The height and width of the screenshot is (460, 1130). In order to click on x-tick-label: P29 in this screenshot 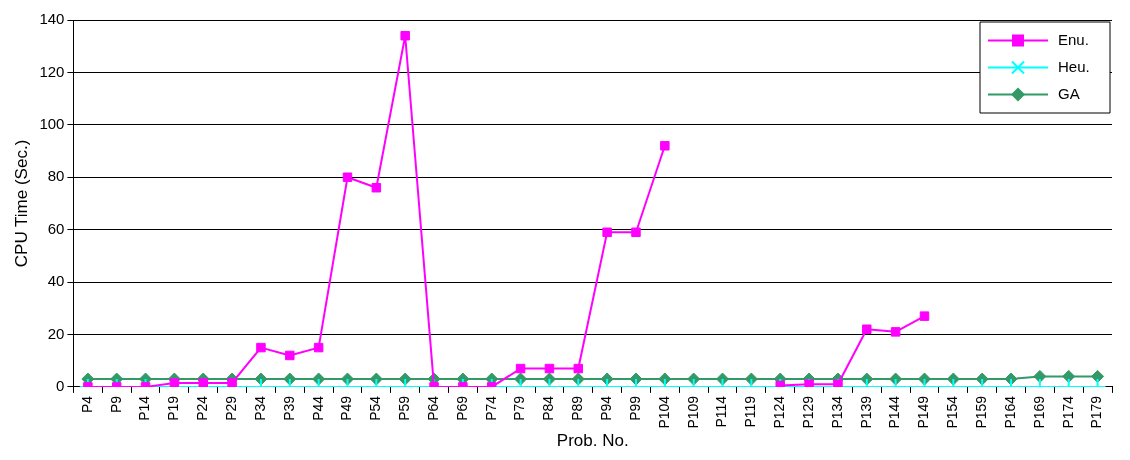, I will do `click(230, 408)`.